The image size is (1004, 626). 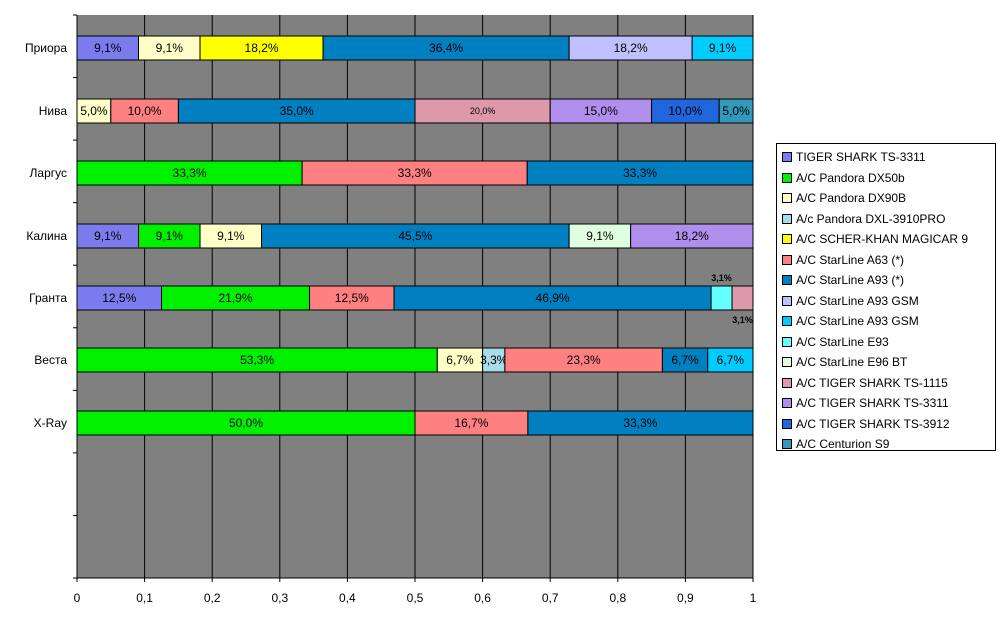 I want to click on category-label: Гранта, so click(x=48, y=298).